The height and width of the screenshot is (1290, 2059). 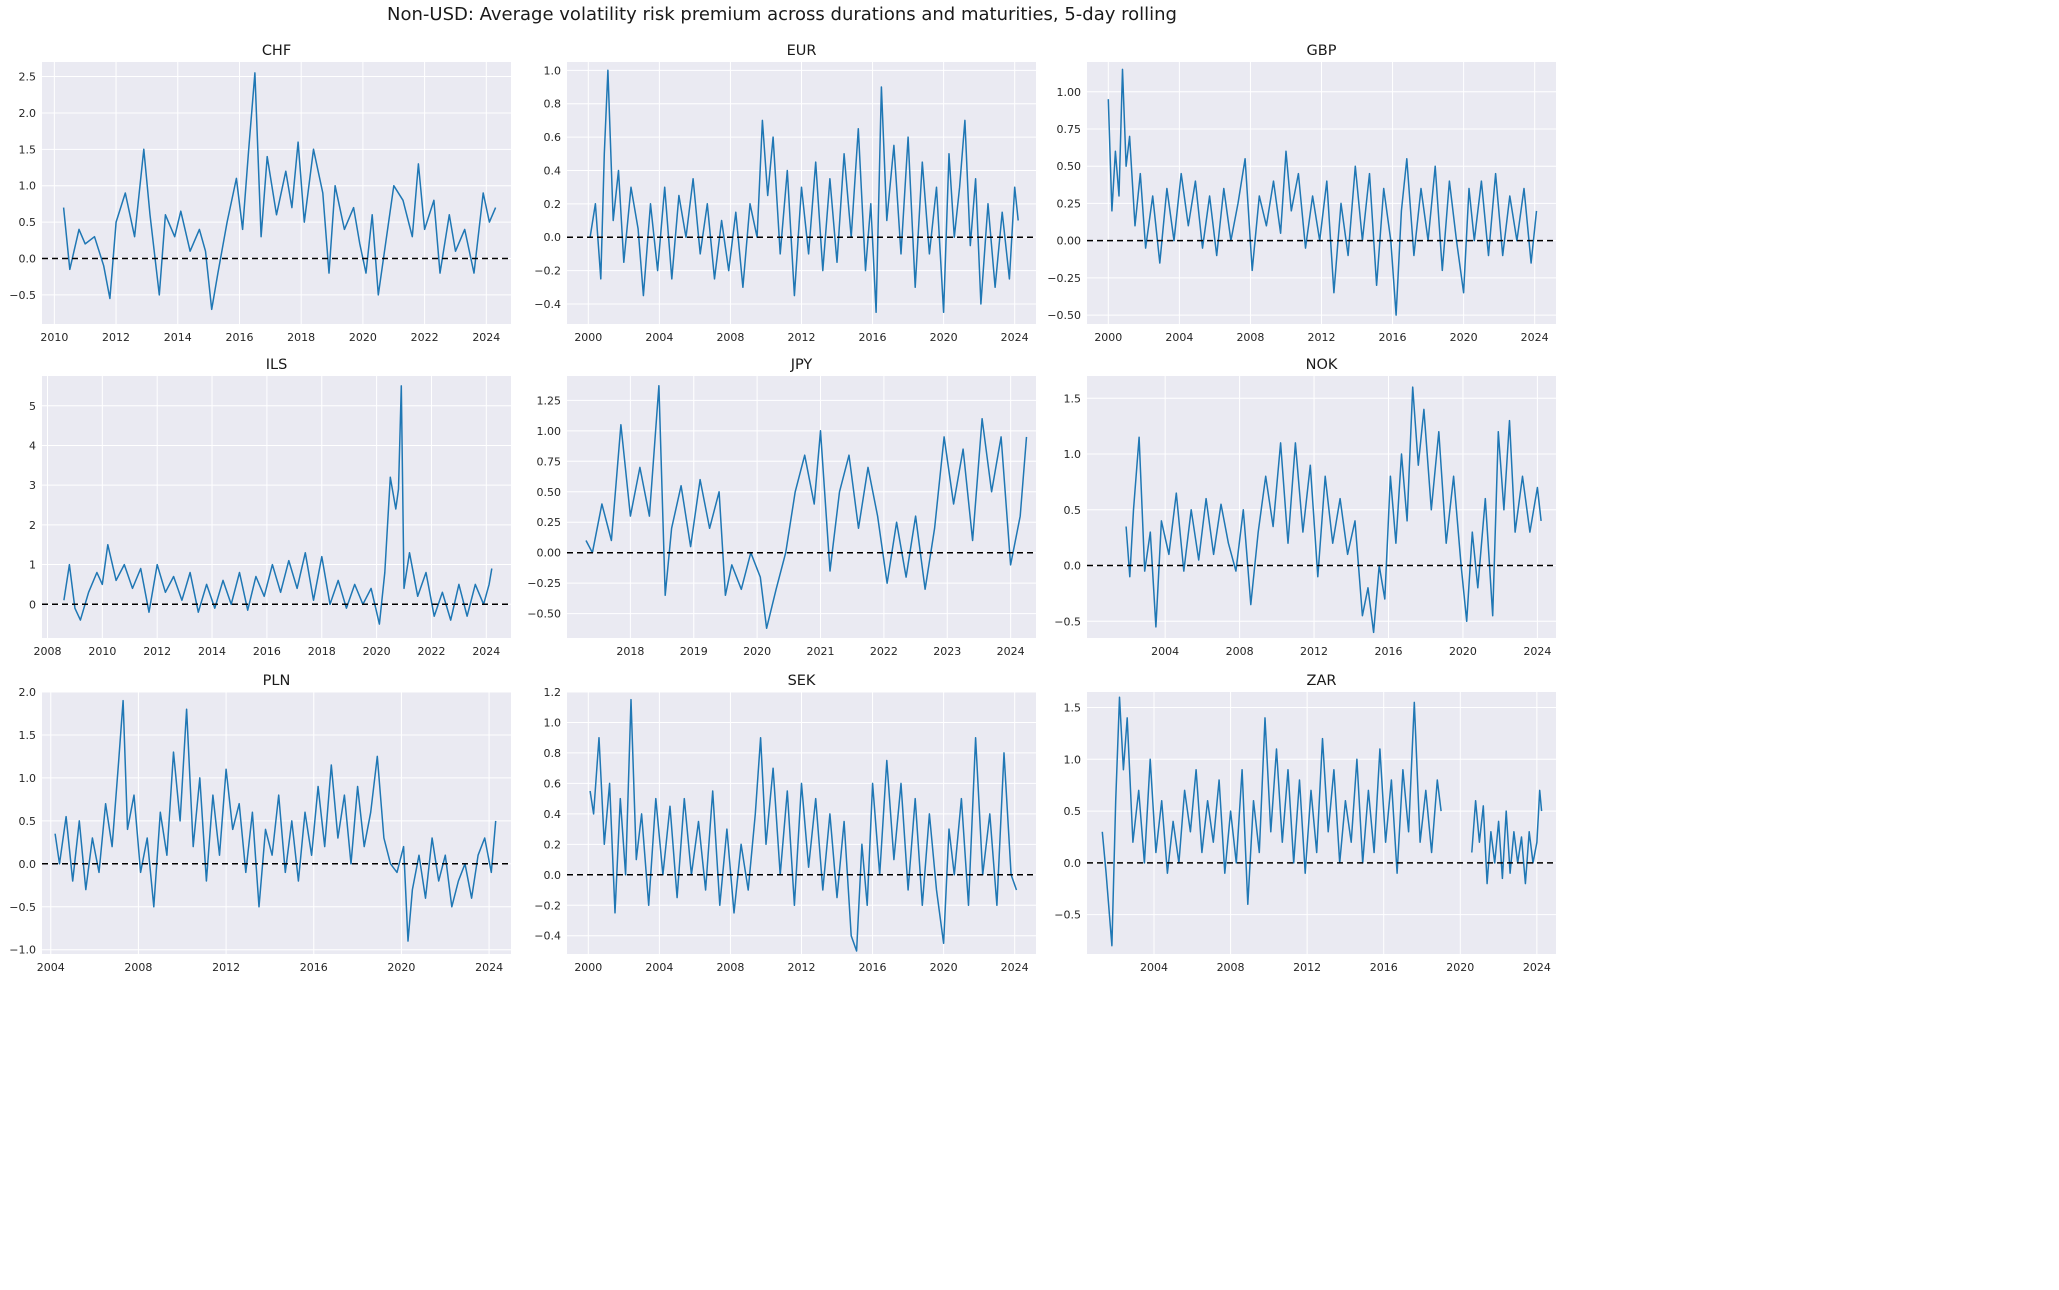 I want to click on y-tick-label: −0.4, so click(x=547, y=304).